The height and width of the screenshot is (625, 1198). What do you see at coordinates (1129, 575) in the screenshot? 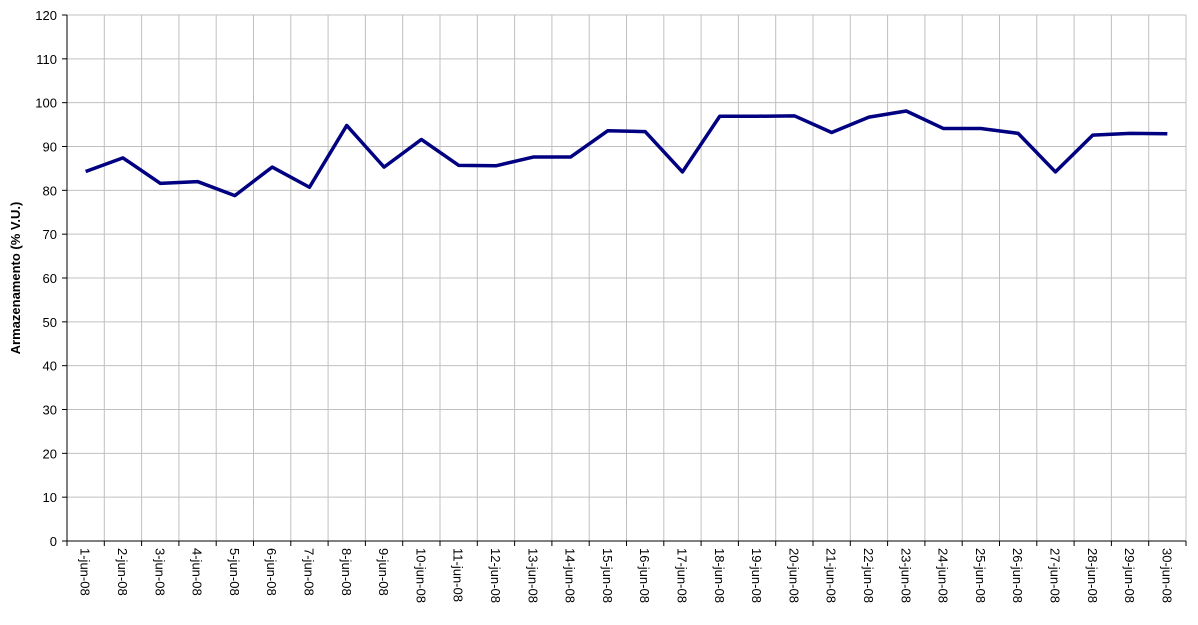
I see `x-tick-label: 29-jun-08` at bounding box center [1129, 575].